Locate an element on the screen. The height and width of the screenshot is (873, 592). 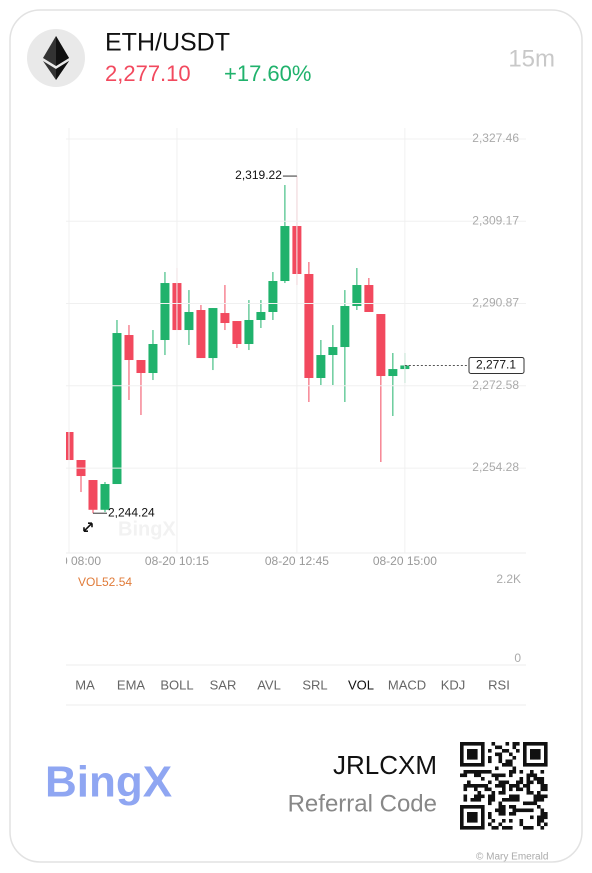
indicator-tab: KDJ is located at coordinates (453, 684).